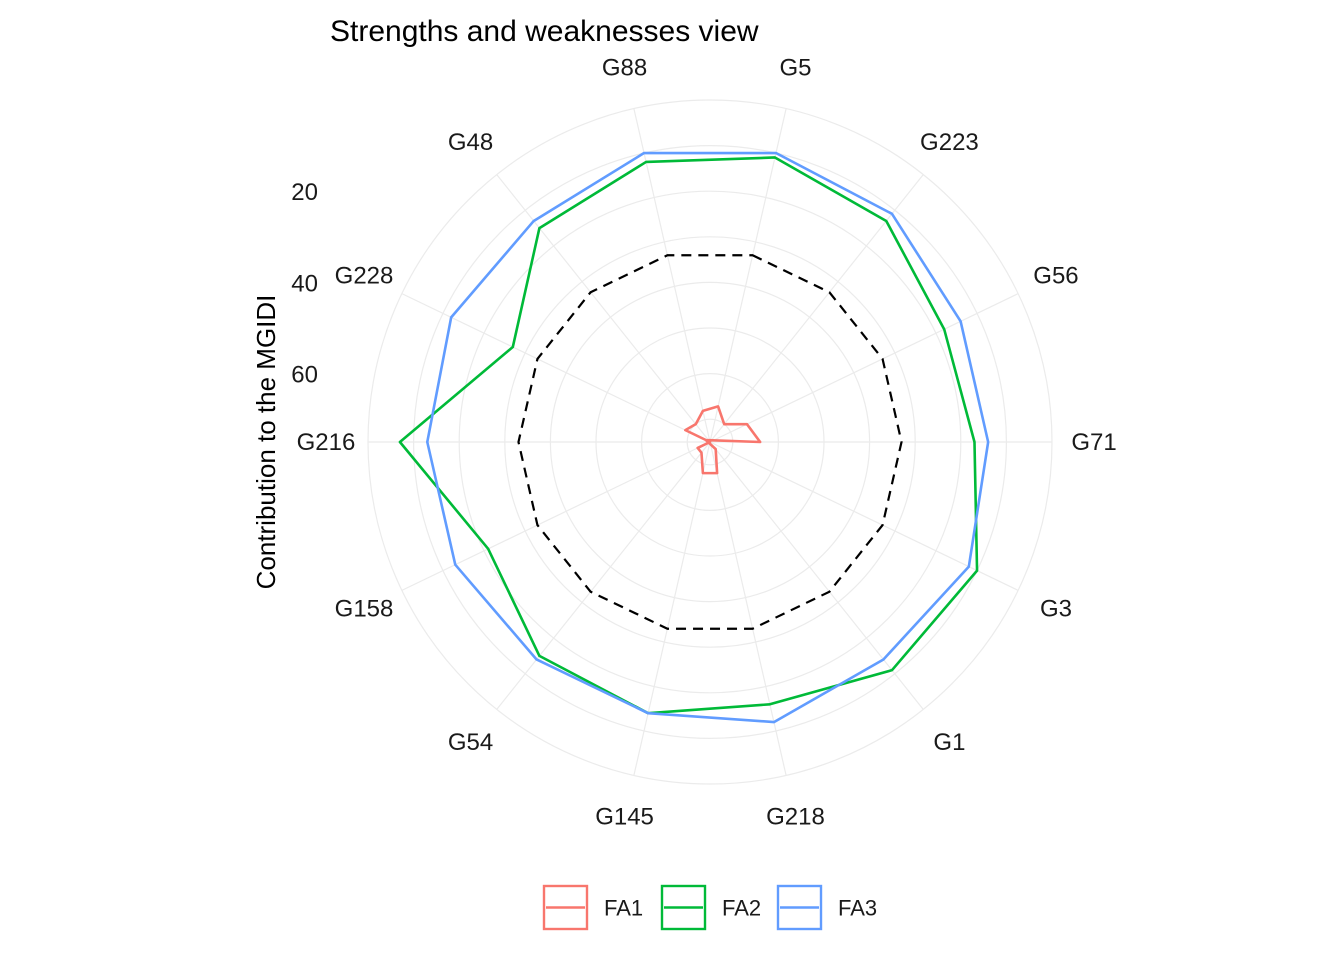 Image resolution: width=1344 pixels, height=960 pixels. I want to click on category-label: G158, so click(364, 609).